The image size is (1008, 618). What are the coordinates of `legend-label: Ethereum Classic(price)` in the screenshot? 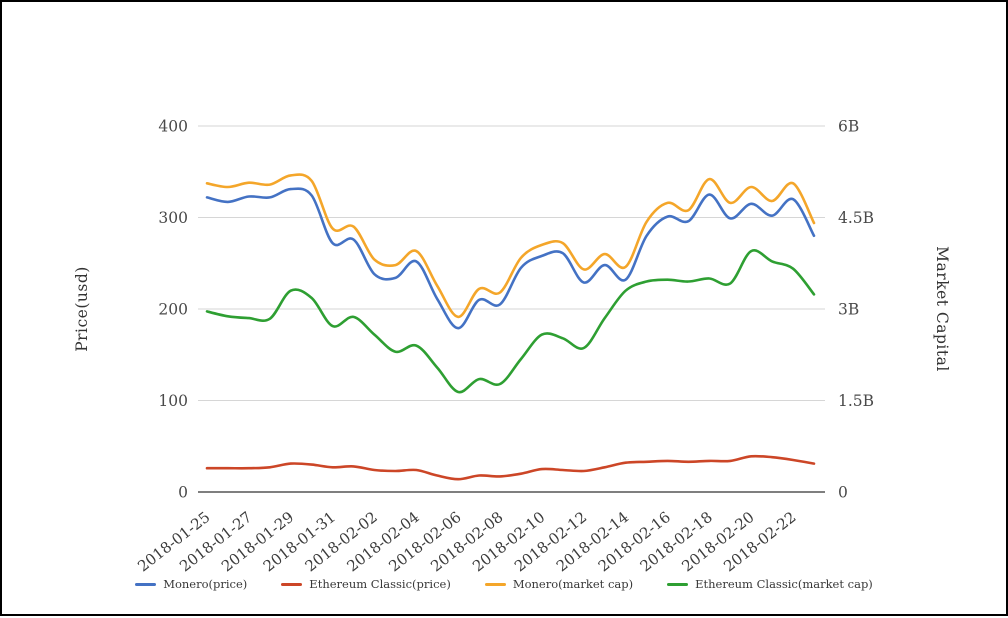 It's located at (380, 584).